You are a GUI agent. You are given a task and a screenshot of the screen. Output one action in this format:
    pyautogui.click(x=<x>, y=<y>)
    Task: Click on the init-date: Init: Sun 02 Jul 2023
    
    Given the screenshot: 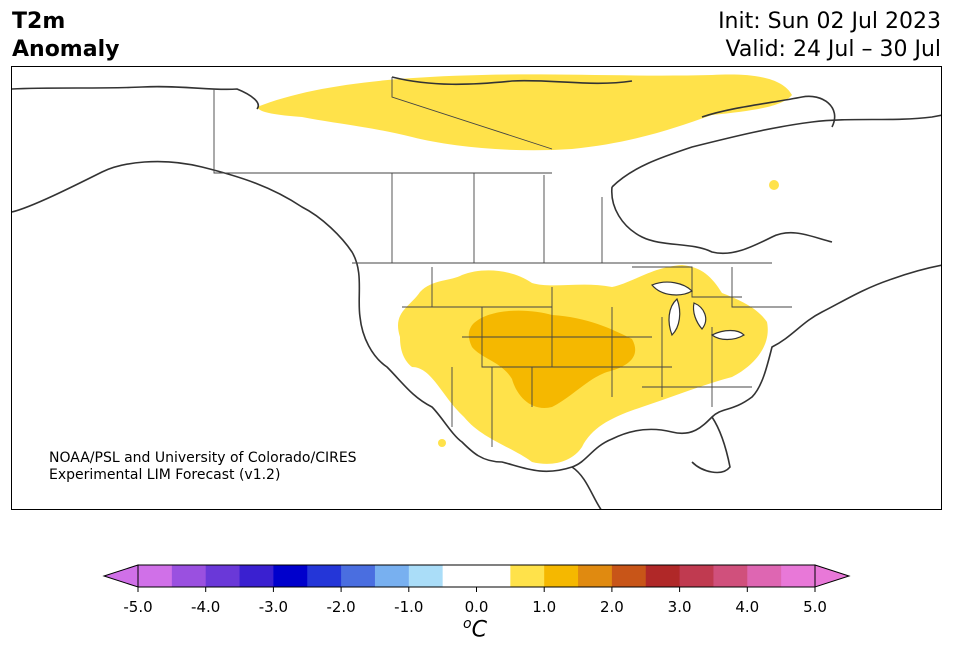 What is the action you would take?
    pyautogui.click(x=829, y=21)
    